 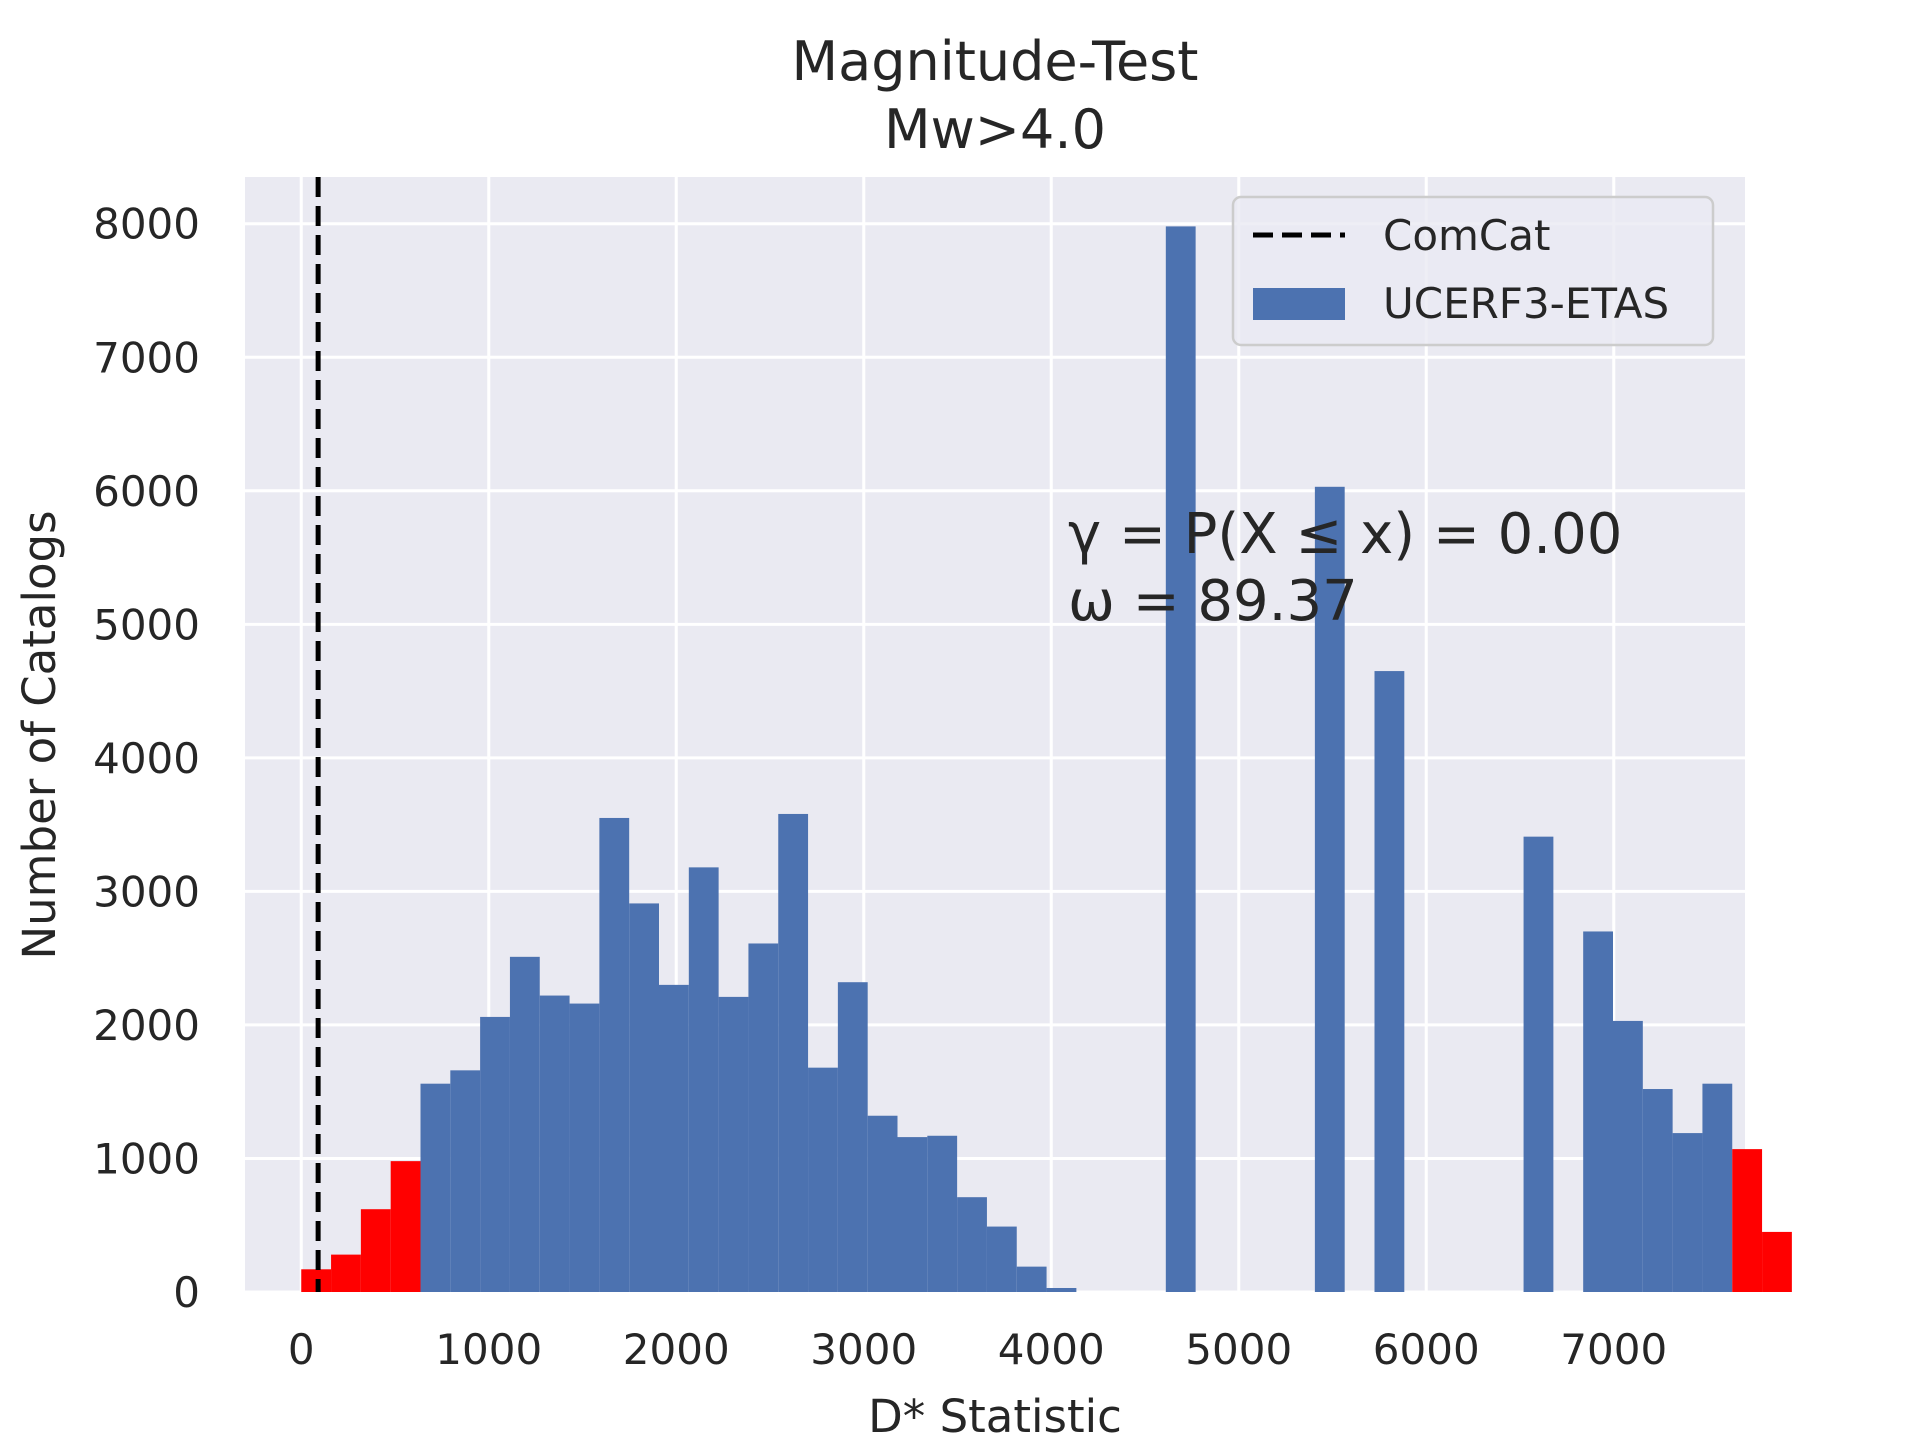 I want to click on y-tick-label: 0, so click(x=186, y=1292).